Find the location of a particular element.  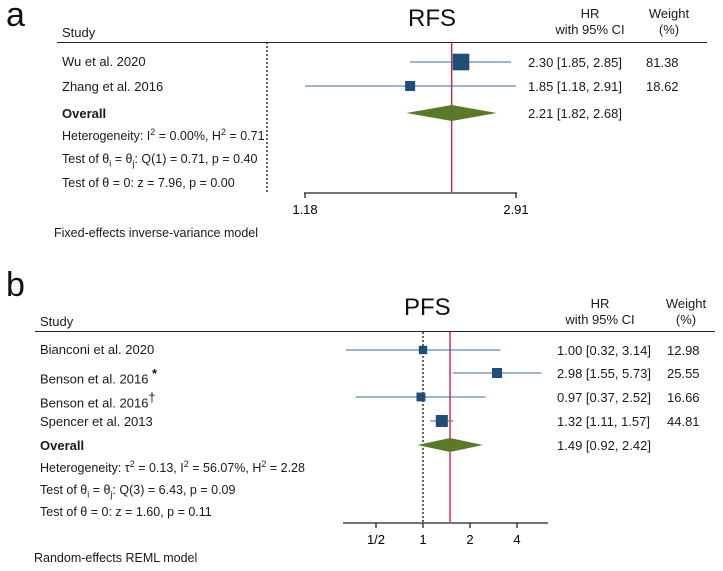

study-label: Benson et al. 2016† is located at coordinates (98, 400).